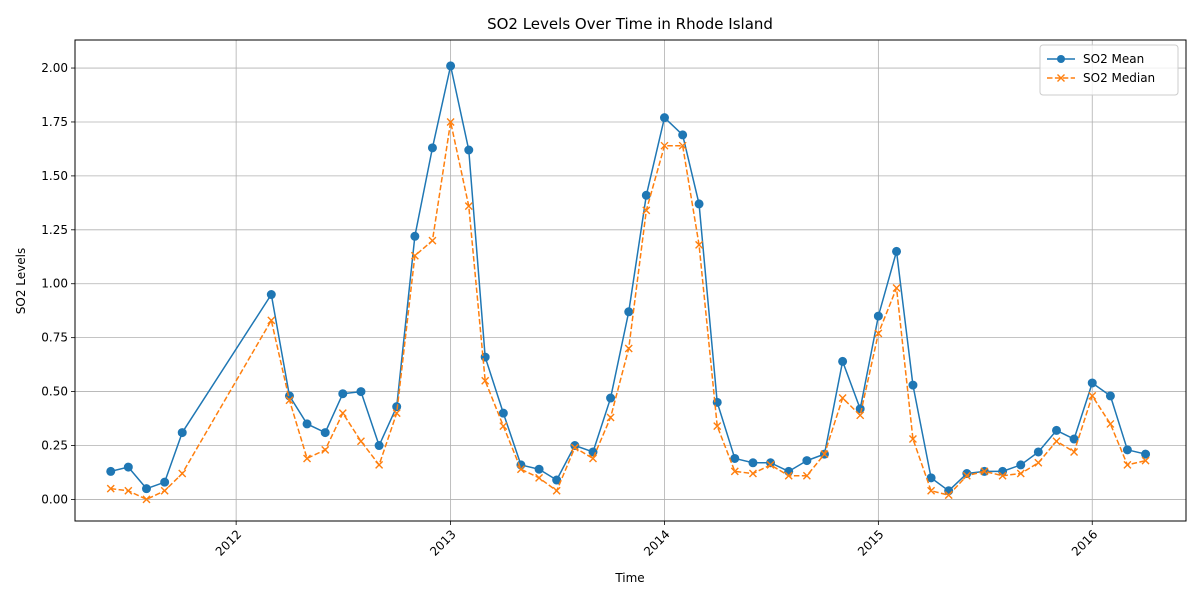 The image size is (1200, 600). Describe the element at coordinates (54, 284) in the screenshot. I see `y-tick-label: 1.00` at that location.